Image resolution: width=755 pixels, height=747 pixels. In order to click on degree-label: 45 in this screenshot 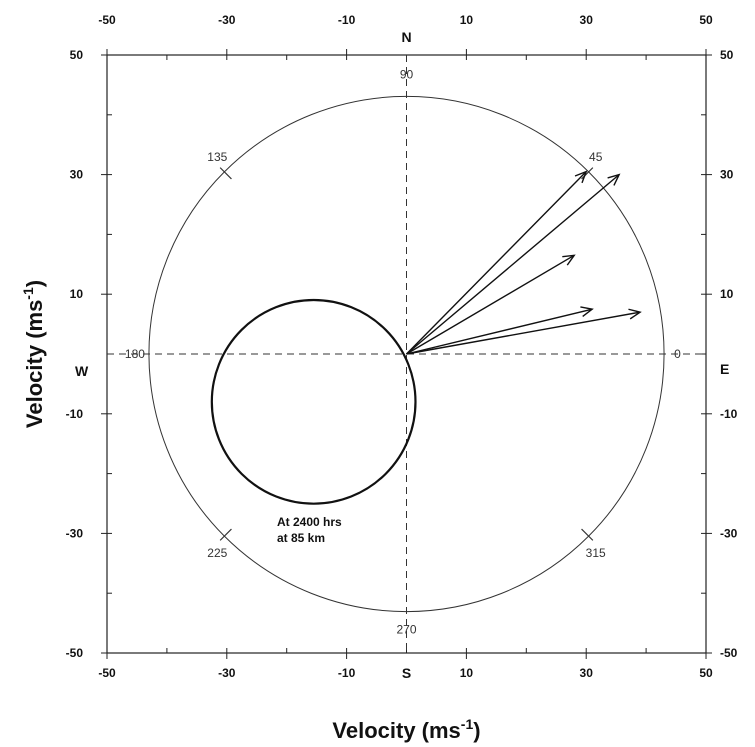, I will do `click(596, 157)`.